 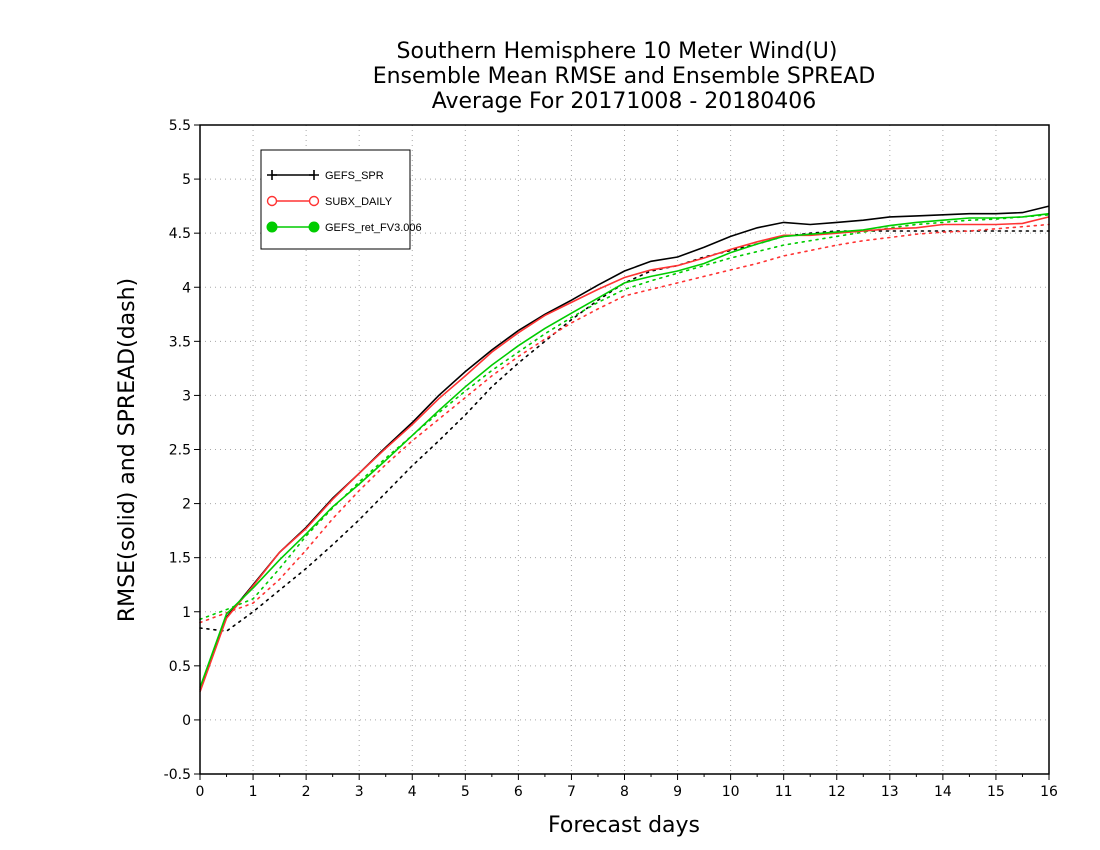 What do you see at coordinates (127, 450) in the screenshot?
I see `y-axis-label: RMSE(solid) and SPREAD(dash)` at bounding box center [127, 450].